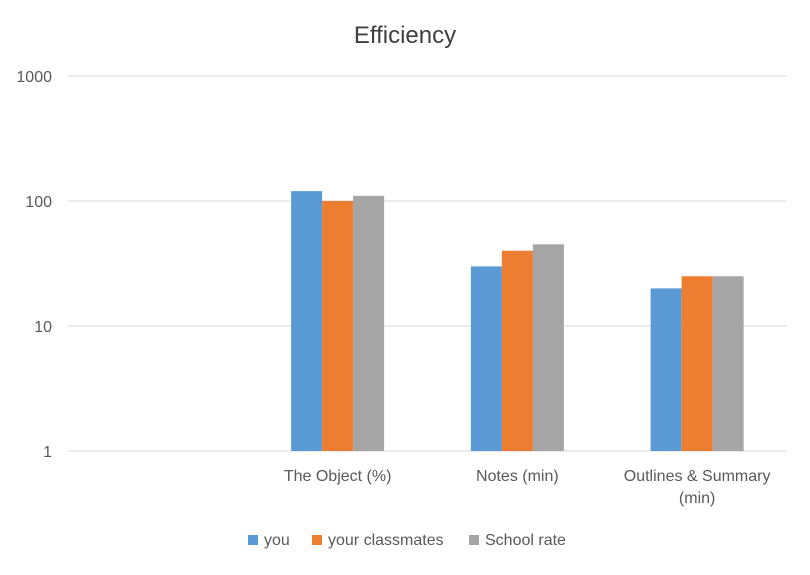  I want to click on legend-label: your classmates, so click(386, 540).